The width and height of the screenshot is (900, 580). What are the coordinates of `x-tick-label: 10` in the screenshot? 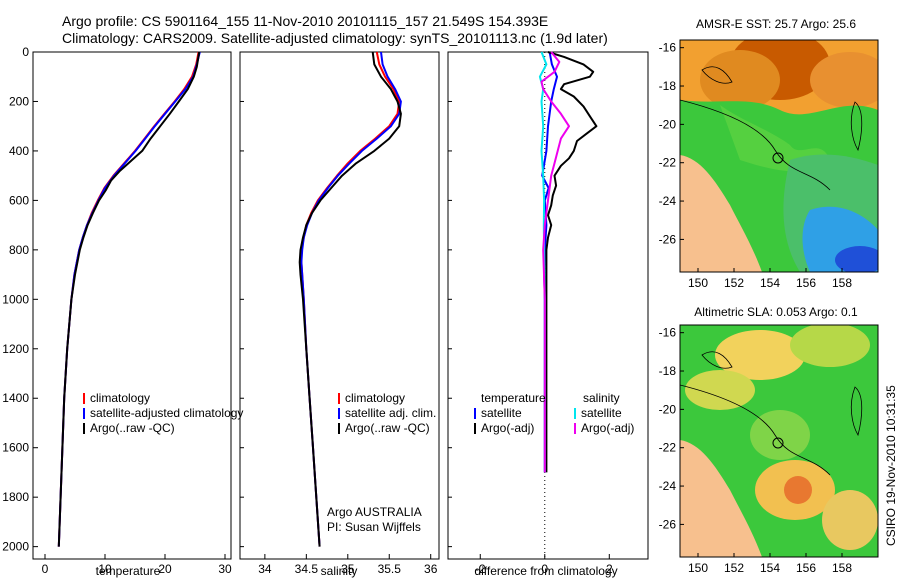 It's located at (105, 569).